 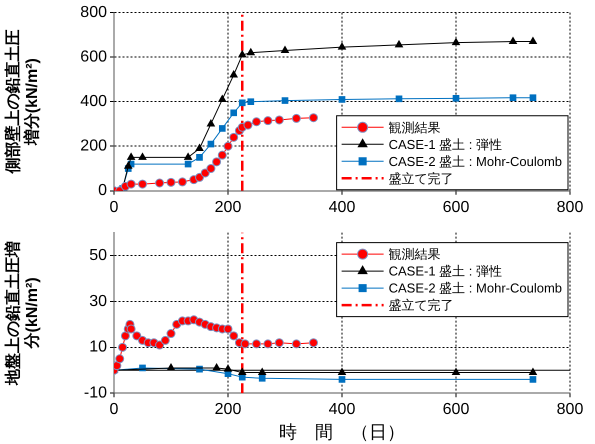 I want to click on y-tick-label: 50, so click(x=98, y=255).